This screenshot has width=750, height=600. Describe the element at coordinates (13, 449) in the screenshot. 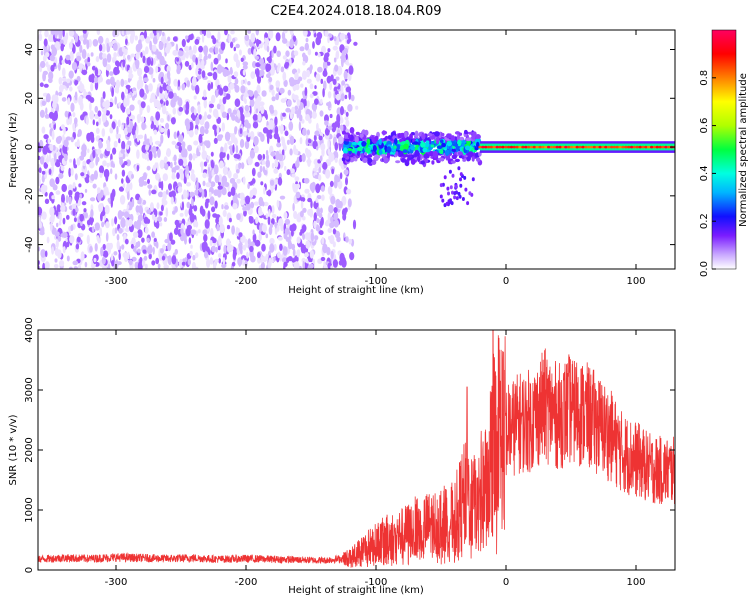

I see `snr-y-axis-label: SNR (10 * v/v)` at that location.